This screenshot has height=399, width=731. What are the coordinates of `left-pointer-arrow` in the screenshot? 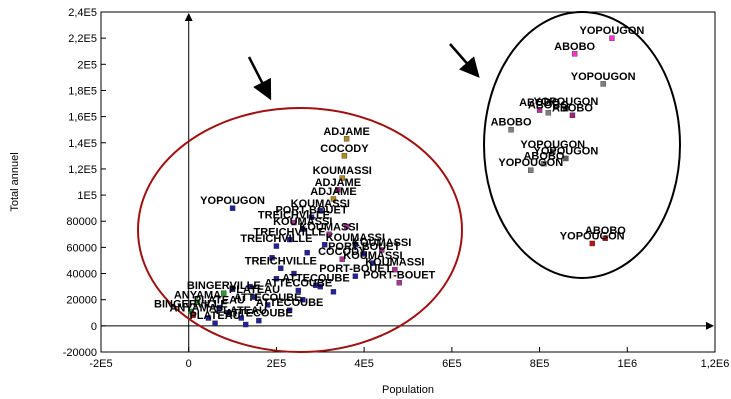 It's located at (259, 78).